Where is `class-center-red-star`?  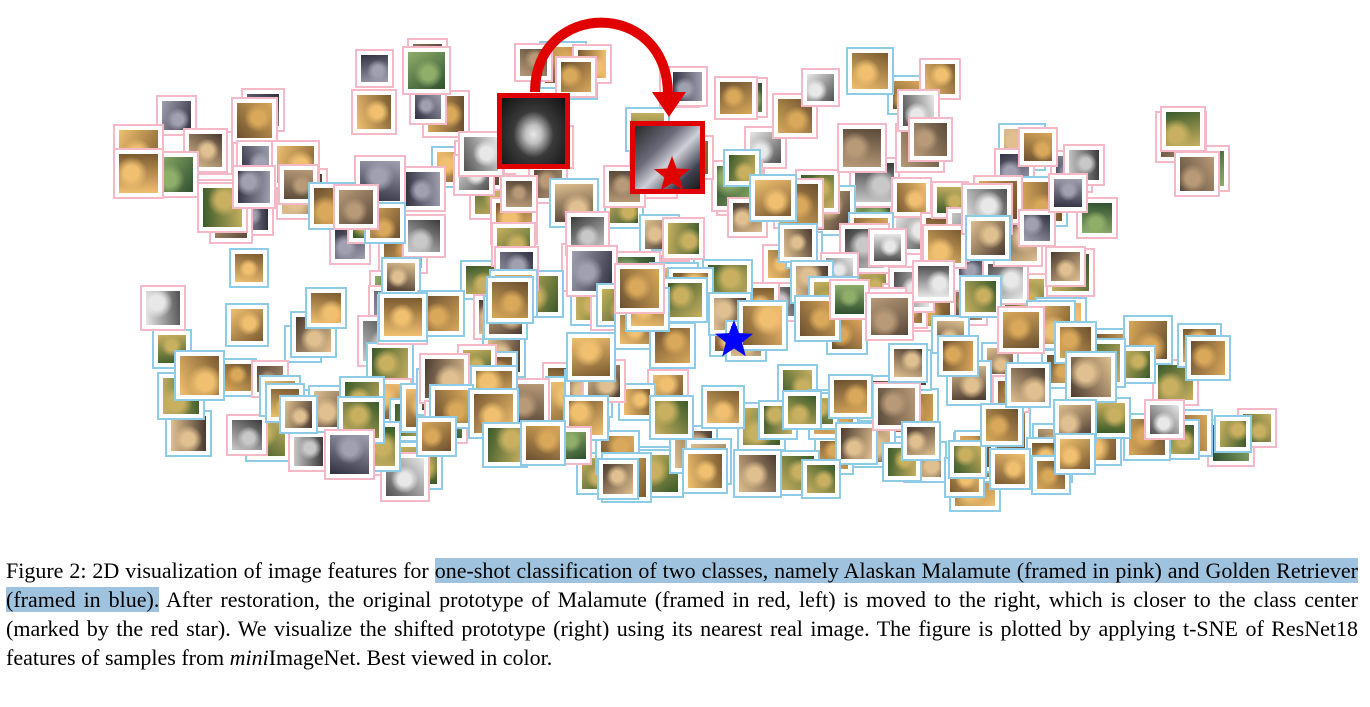
class-center-red-star is located at coordinates (672, 173).